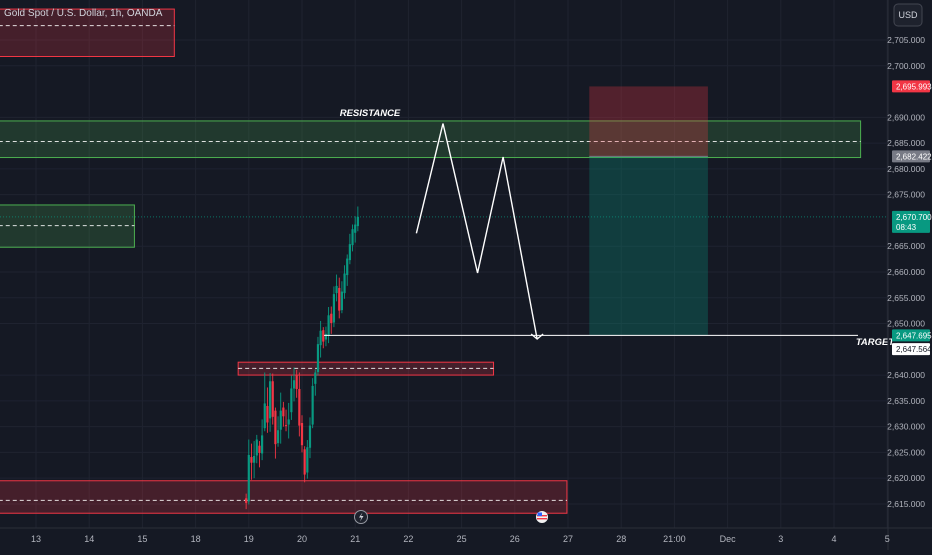 This screenshot has width=932, height=555. I want to click on time-tick-label: 21, so click(355, 539).